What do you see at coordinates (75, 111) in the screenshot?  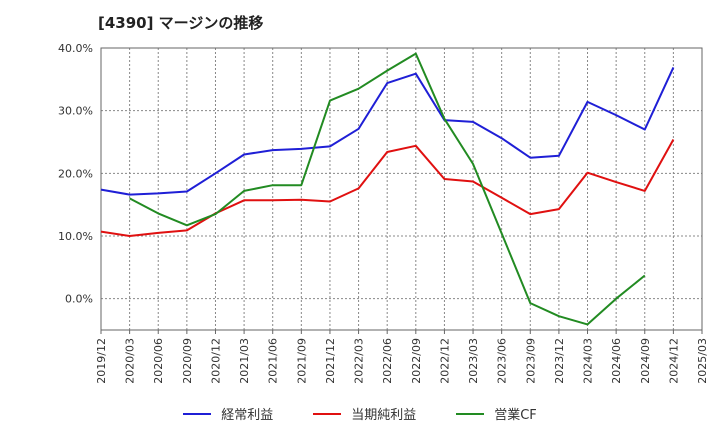 I see `y-tick-label: 30.0%` at bounding box center [75, 111].